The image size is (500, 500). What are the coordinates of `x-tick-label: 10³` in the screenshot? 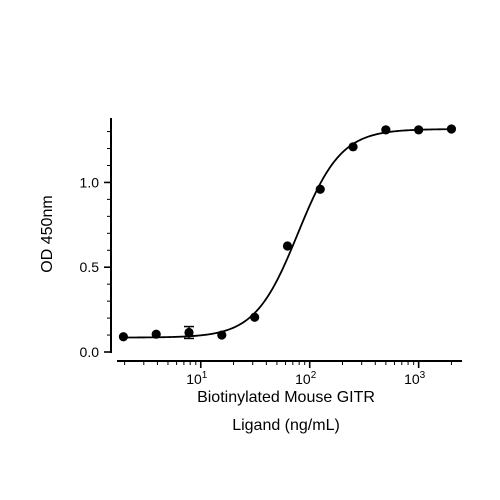 It's located at (415, 378).